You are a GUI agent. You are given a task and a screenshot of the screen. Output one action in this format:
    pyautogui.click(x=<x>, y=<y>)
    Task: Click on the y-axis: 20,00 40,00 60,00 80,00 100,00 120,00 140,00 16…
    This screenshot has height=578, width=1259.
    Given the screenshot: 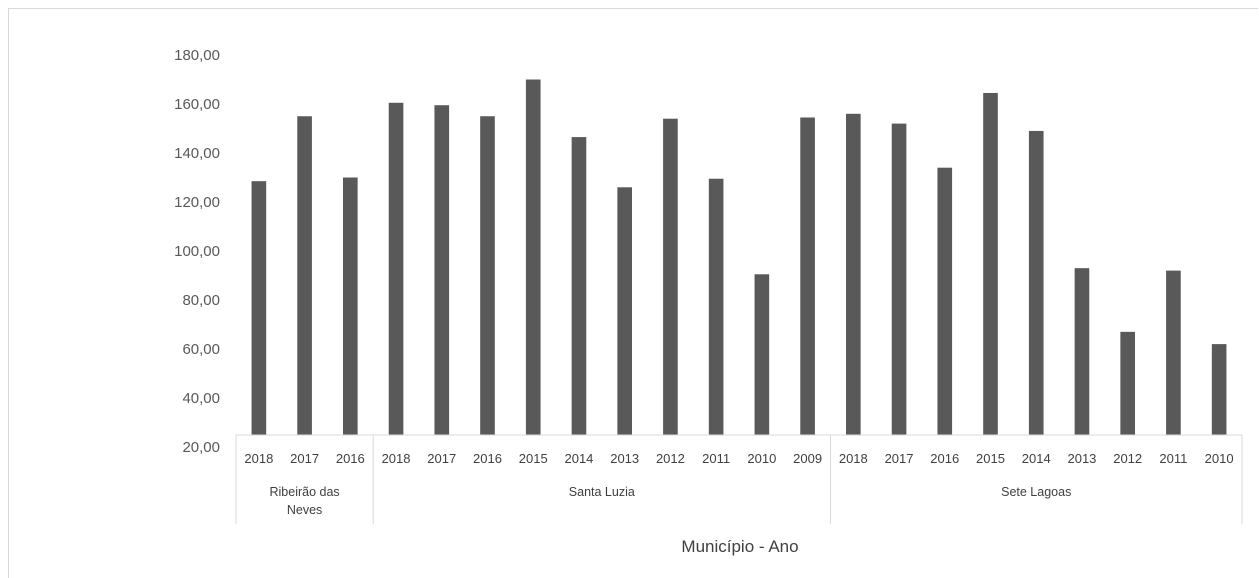 What is the action you would take?
    pyautogui.click(x=197, y=251)
    